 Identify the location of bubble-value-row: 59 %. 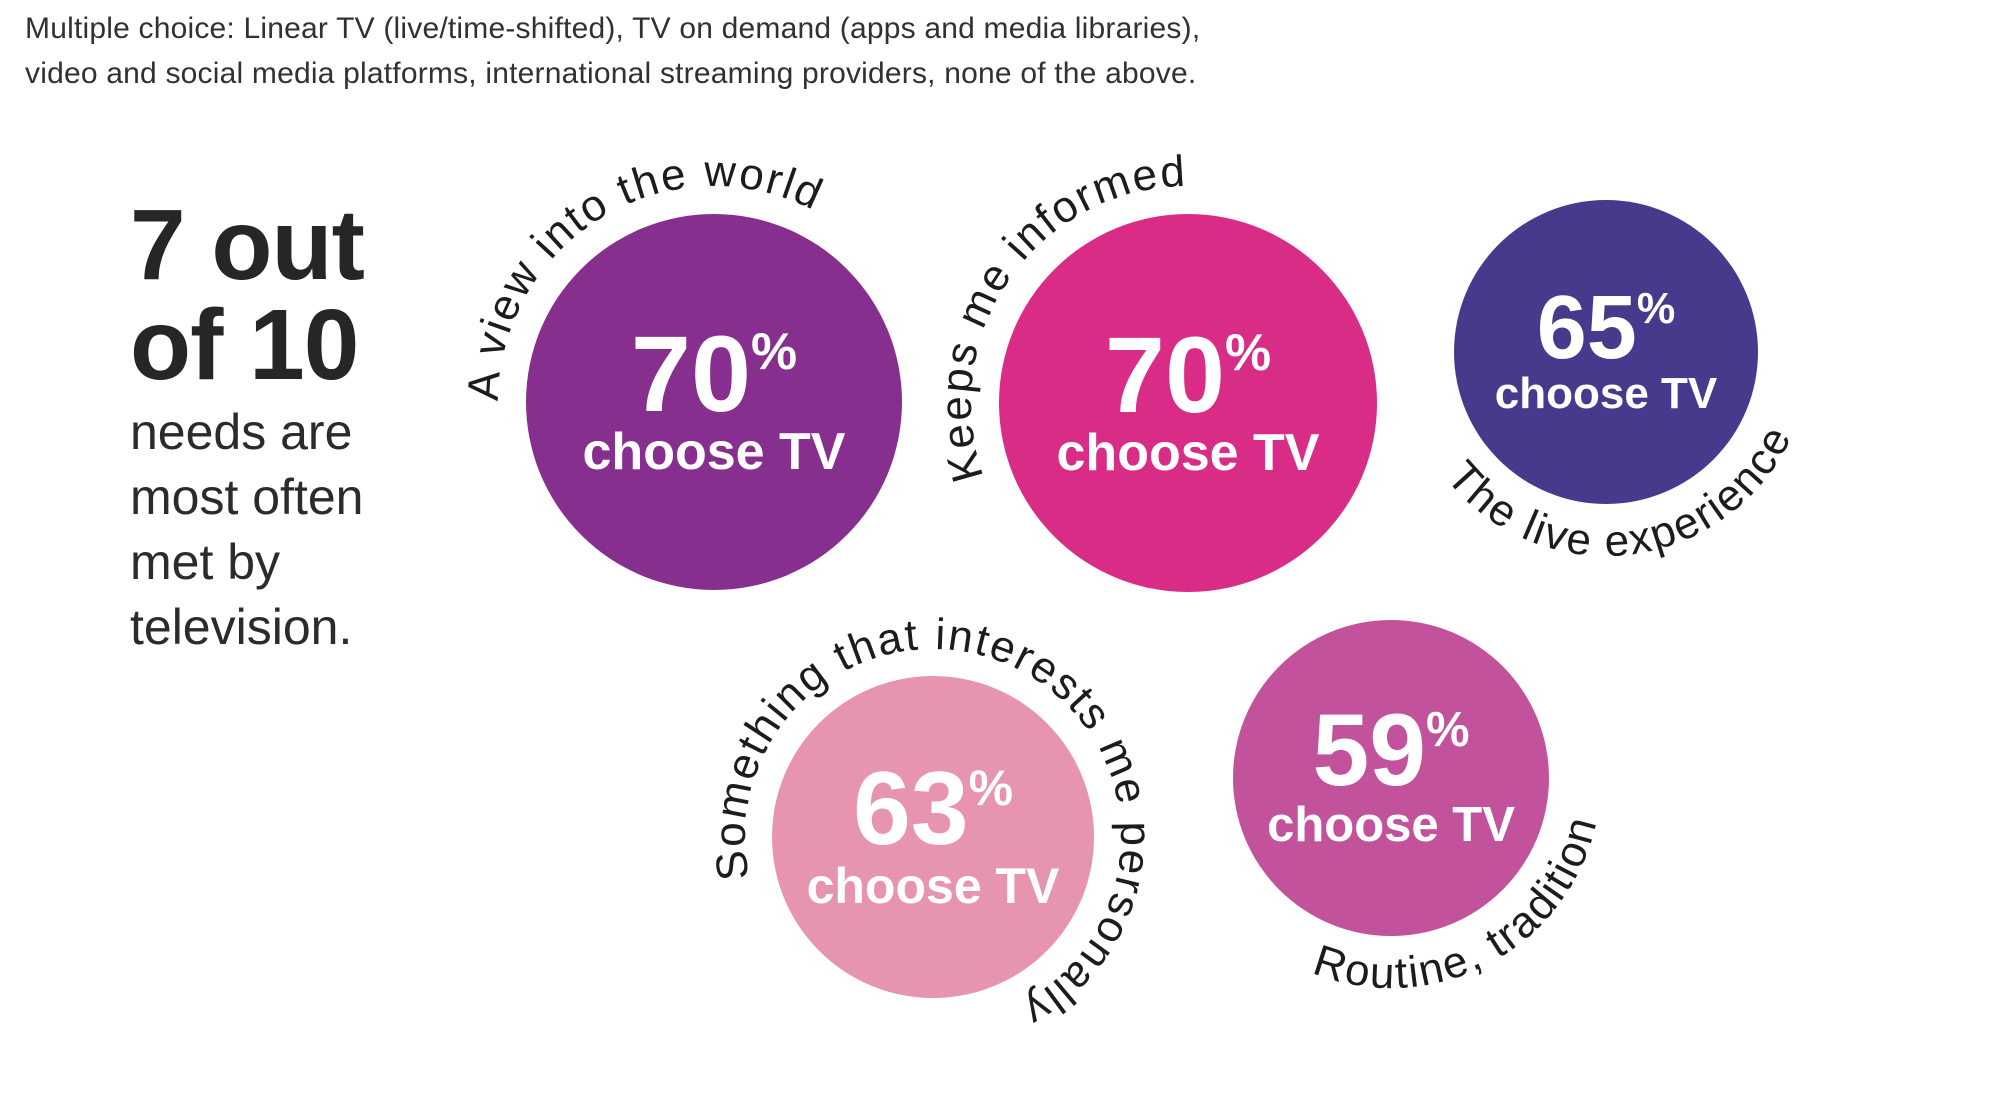
(1391, 750).